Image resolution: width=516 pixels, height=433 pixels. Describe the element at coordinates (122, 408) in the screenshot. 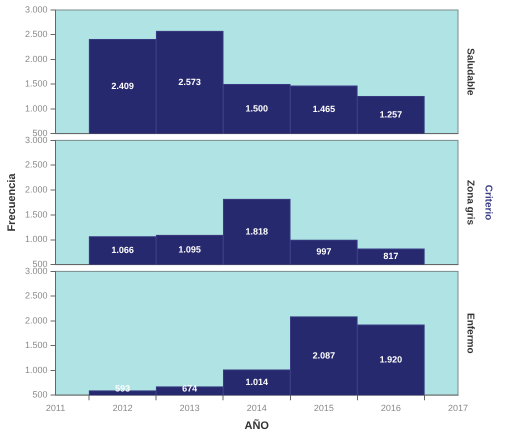

I see `x-tick-label: 2012` at that location.